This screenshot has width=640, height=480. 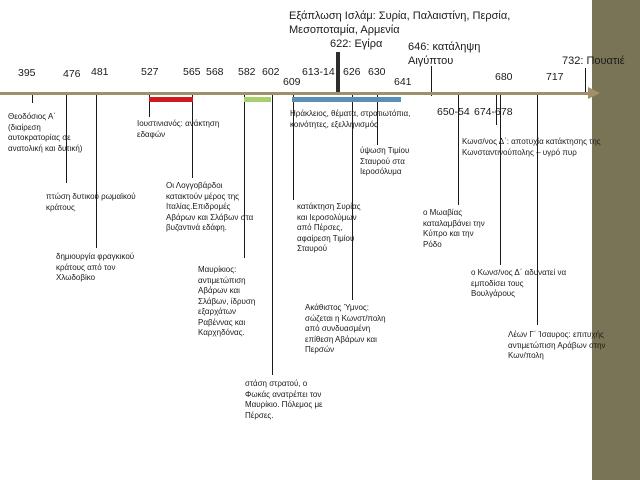 I want to click on year-481: 481, so click(x=100, y=72).